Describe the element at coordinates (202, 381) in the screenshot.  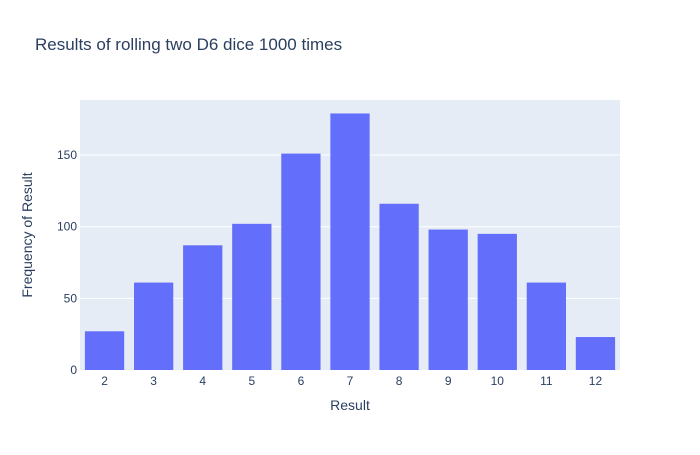
I see `x-tick-label: 4` at that location.